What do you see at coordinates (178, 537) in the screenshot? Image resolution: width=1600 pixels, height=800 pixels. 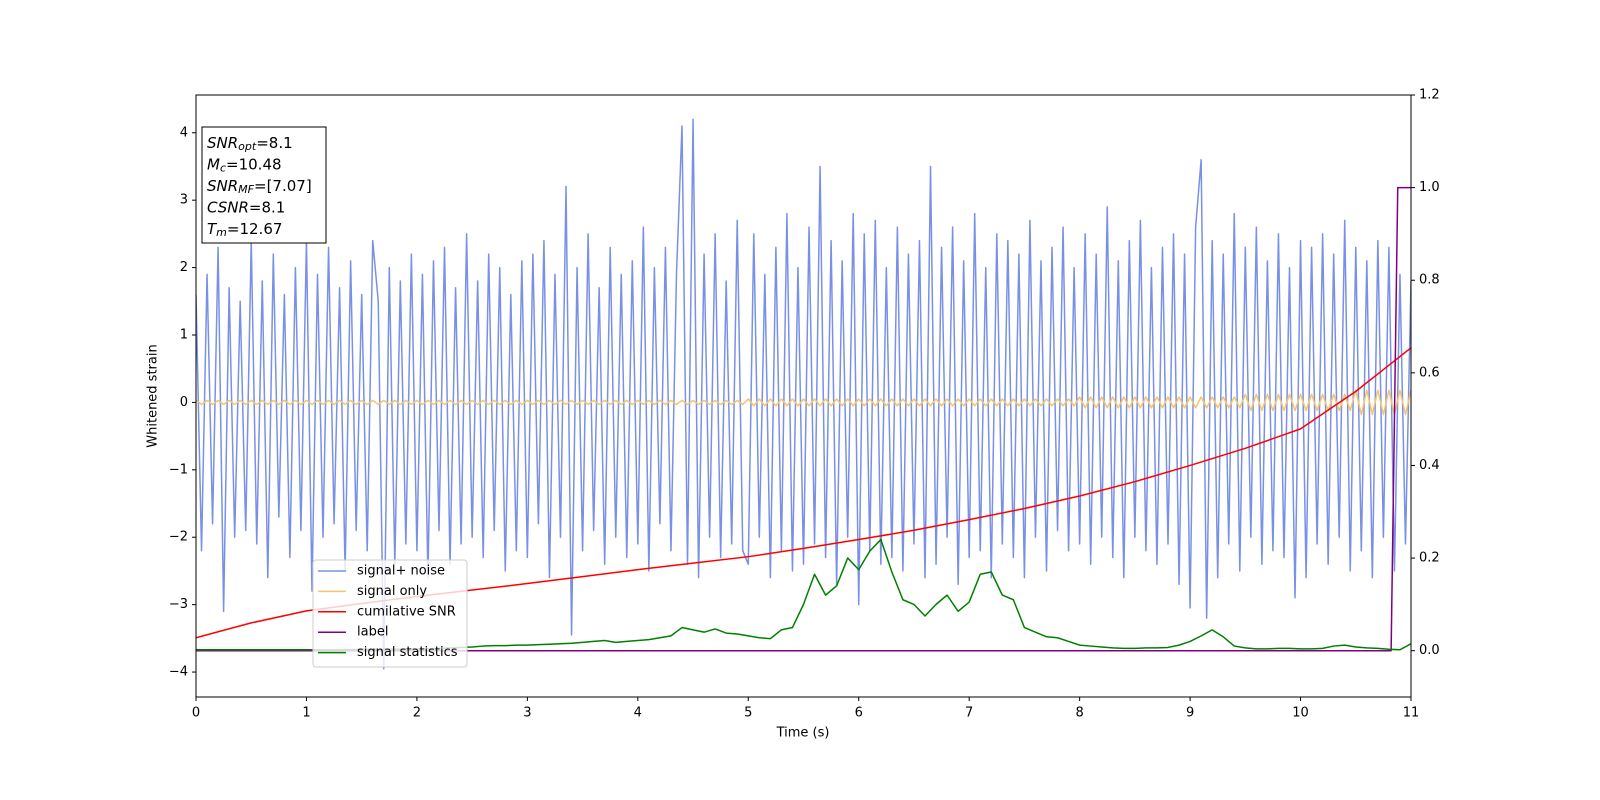 I see `y-tick-label: −2` at bounding box center [178, 537].